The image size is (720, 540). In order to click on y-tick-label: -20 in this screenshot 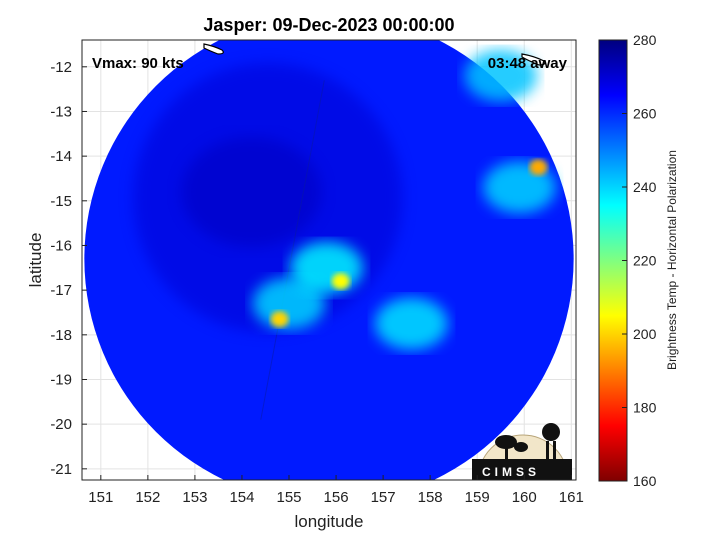, I will do `click(61, 424)`.